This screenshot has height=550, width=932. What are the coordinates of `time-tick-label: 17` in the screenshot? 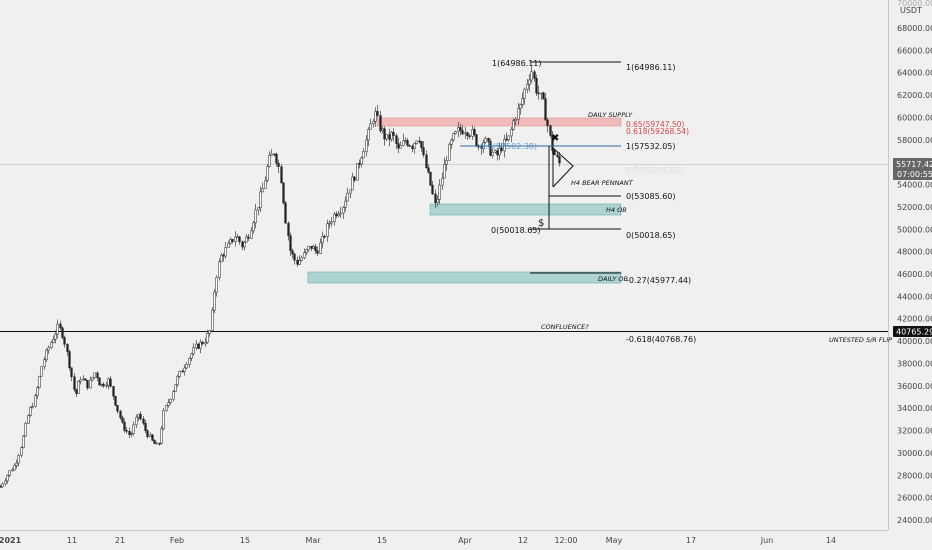 It's located at (691, 540).